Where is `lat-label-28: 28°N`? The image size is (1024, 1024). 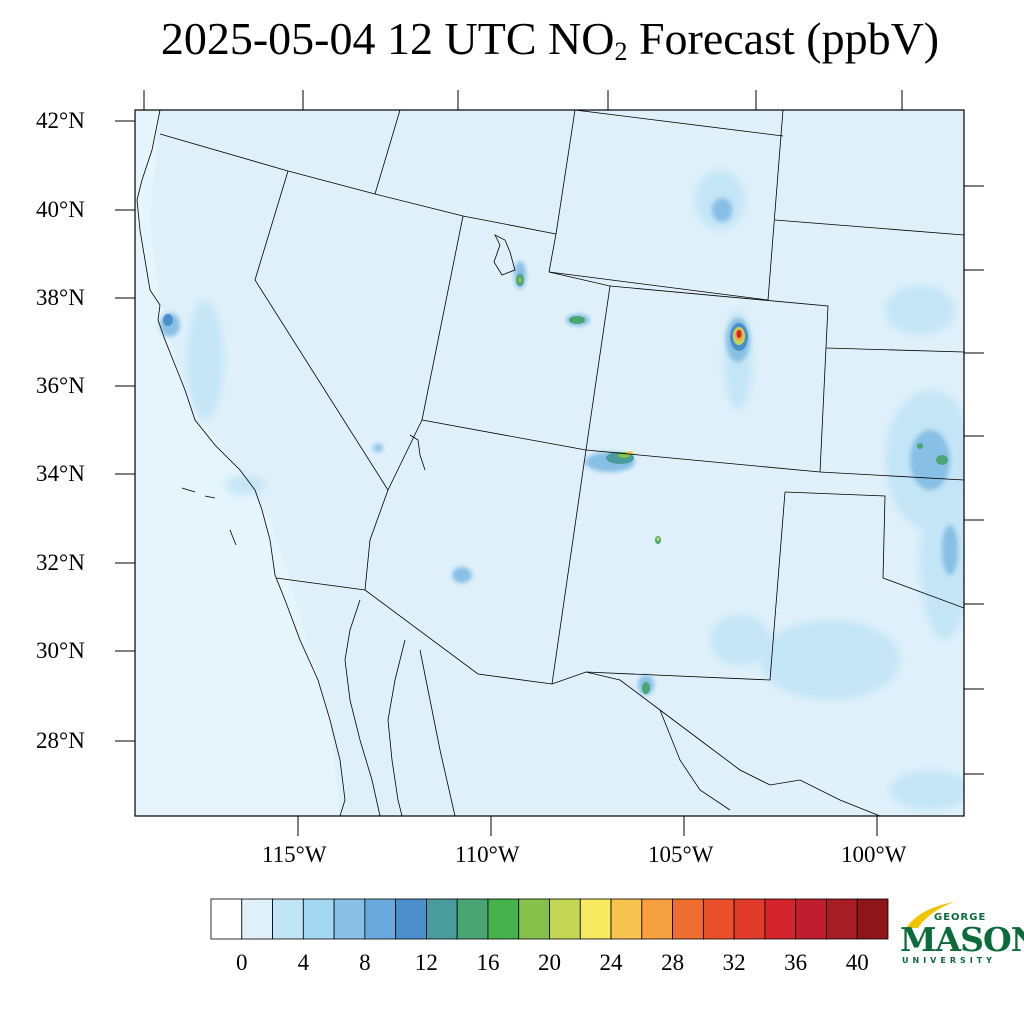
lat-label-28: 28°N is located at coordinates (60, 740).